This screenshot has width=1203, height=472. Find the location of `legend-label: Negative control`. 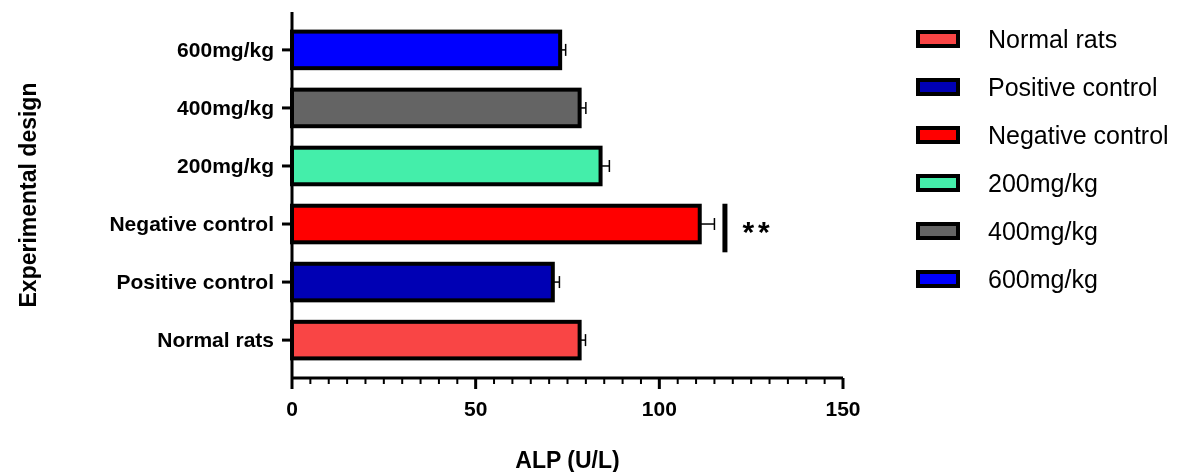

legend-label: Negative control is located at coordinates (1078, 135).